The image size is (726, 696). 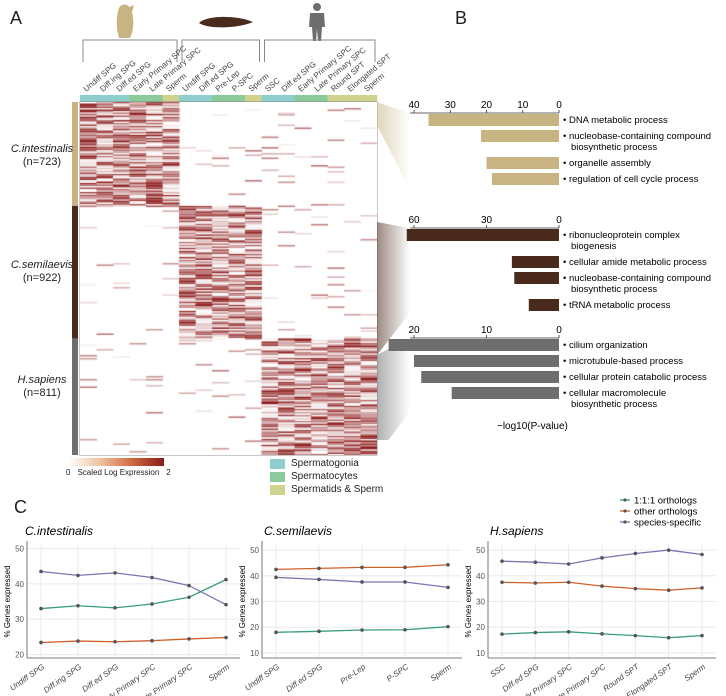 What do you see at coordinates (42, 278) in the screenshot?
I see `gene-count: (n=922)` at bounding box center [42, 278].